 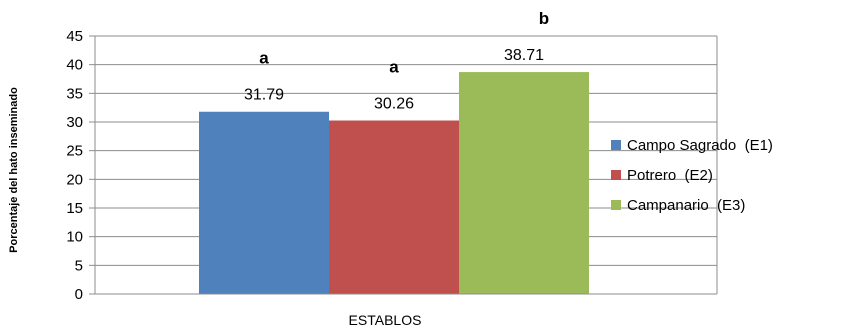 What do you see at coordinates (79, 265) in the screenshot?
I see `y-tick-label: 5` at bounding box center [79, 265].